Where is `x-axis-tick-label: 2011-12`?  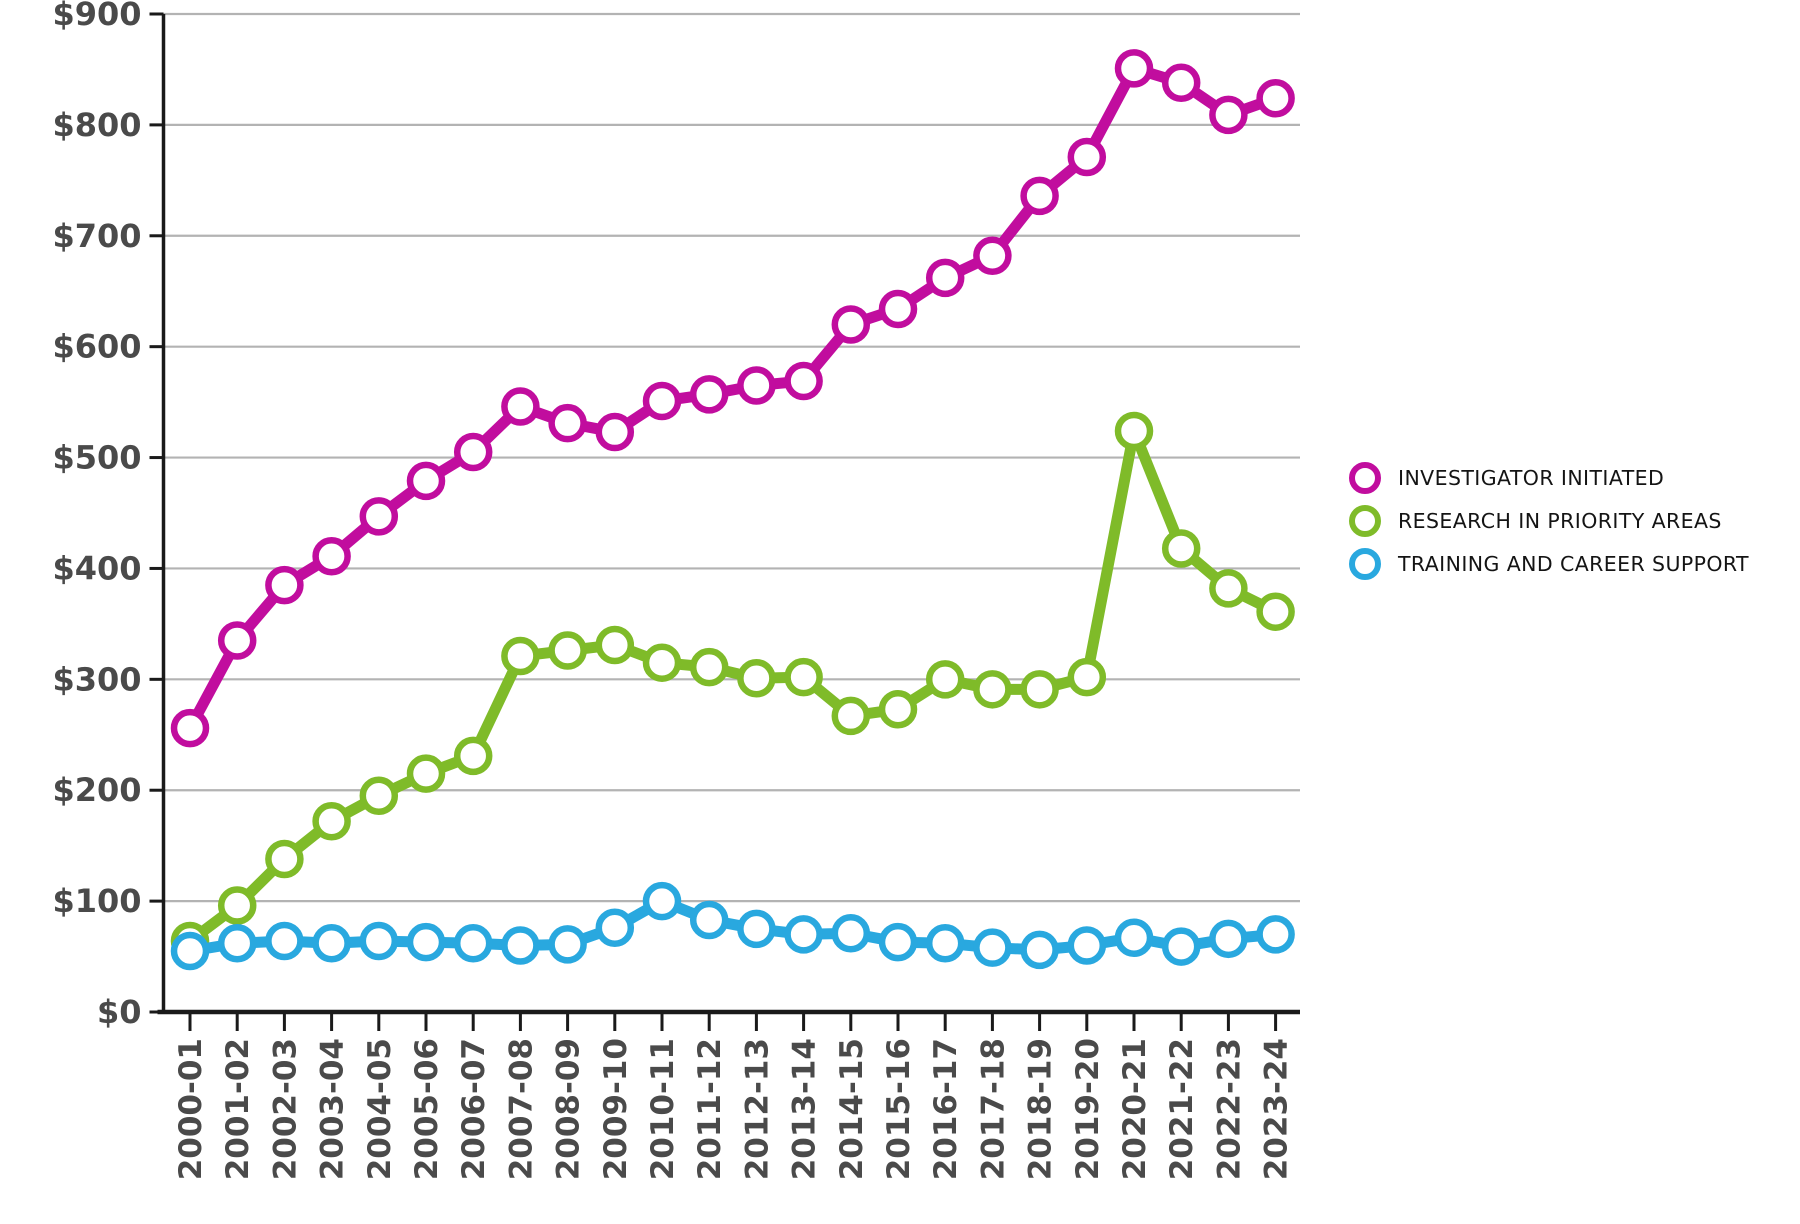 x-axis-tick-label: 2011-12 is located at coordinates (710, 1109).